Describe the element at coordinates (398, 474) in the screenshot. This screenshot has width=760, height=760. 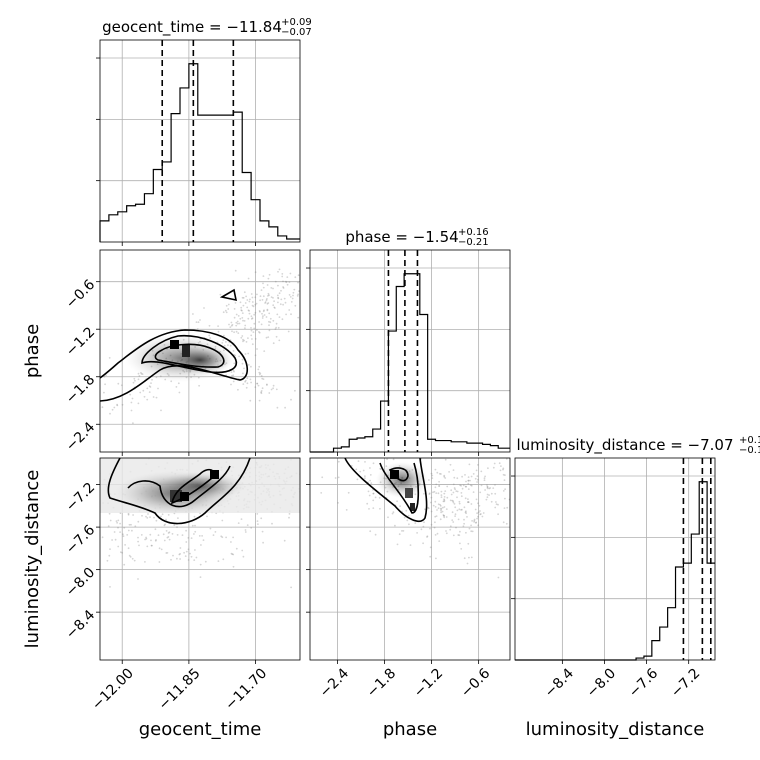
I see `contour-inner` at that location.